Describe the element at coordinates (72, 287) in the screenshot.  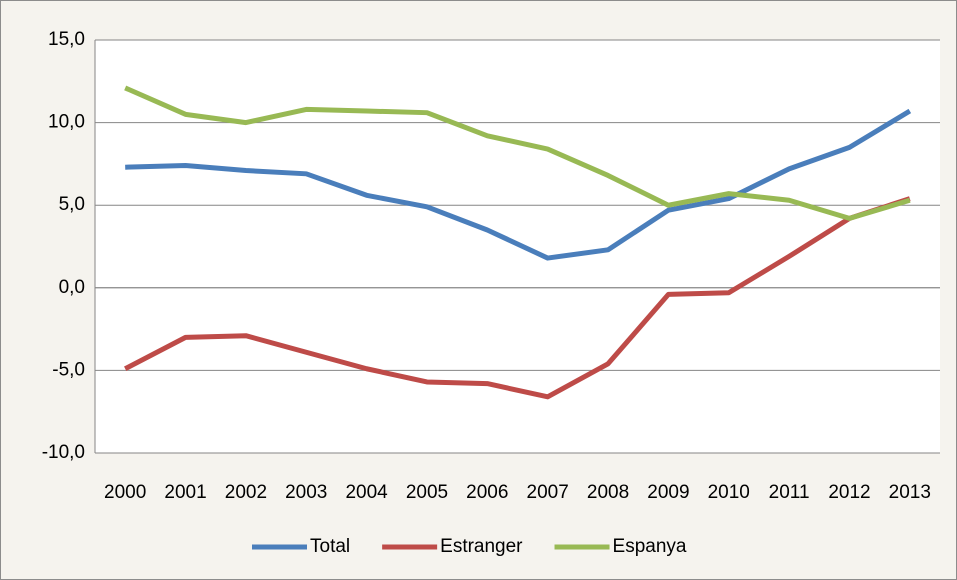
I see `y-tick-label: 0,0` at that location.